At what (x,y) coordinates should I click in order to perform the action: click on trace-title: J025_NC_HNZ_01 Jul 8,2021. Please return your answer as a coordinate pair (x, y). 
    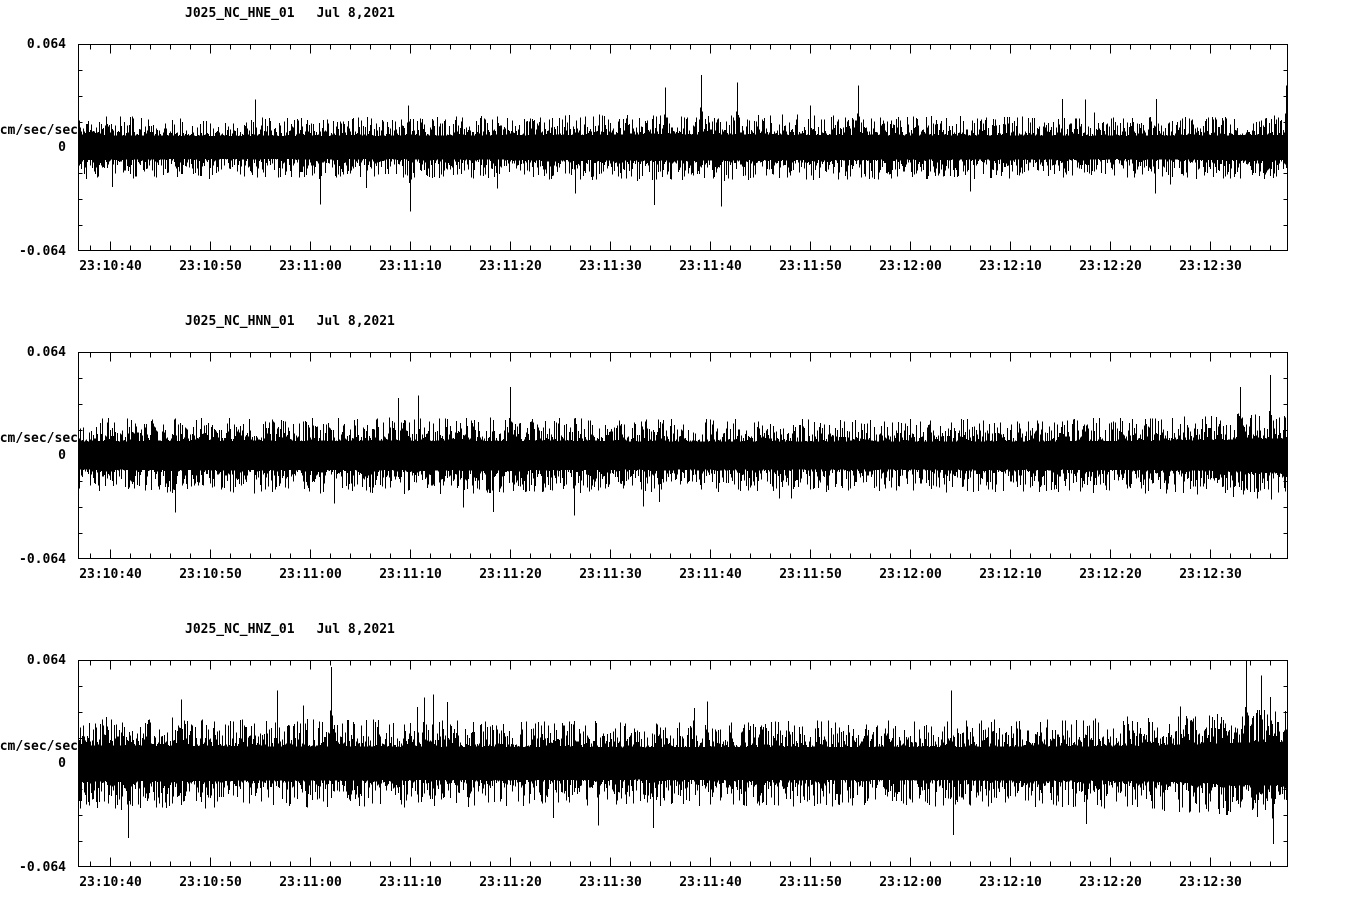
    Looking at the image, I should click on (290, 629).